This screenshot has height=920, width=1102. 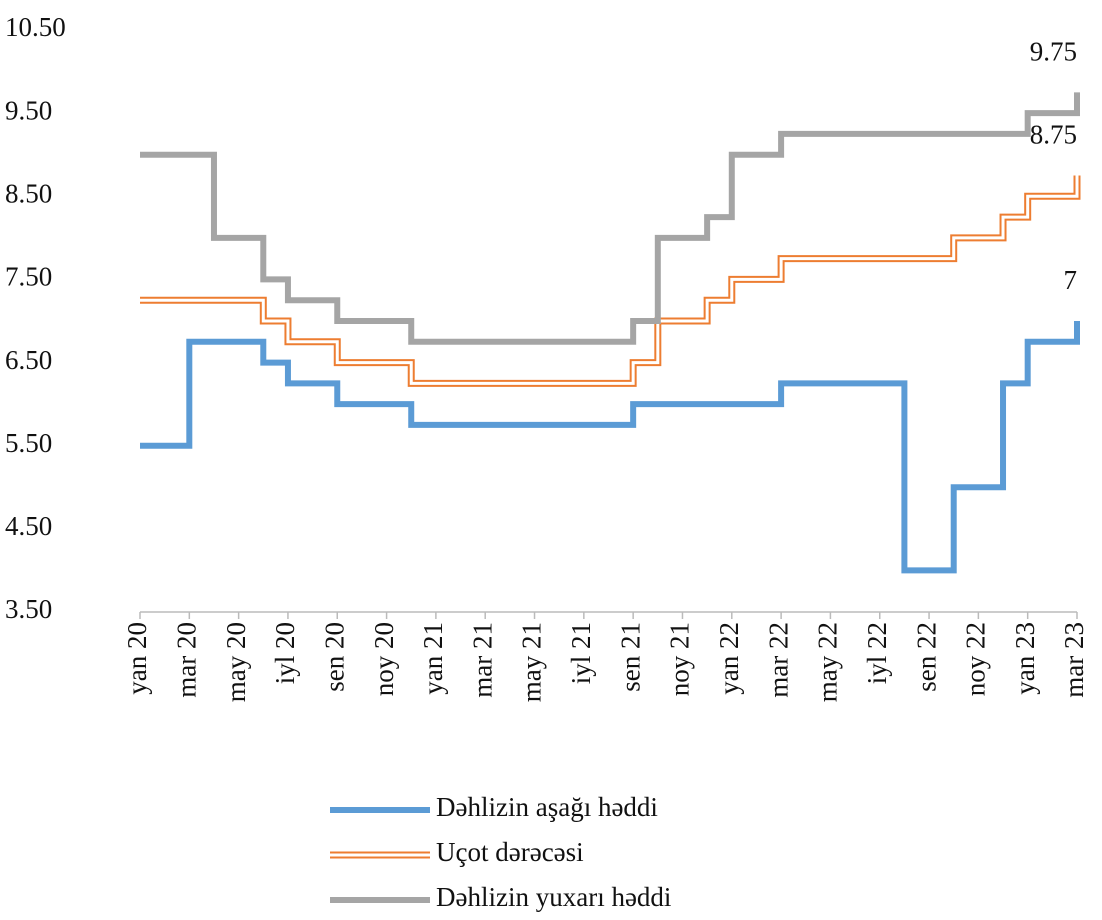 What do you see at coordinates (1074, 660) in the screenshot?
I see `x-tick-label: mar 23` at bounding box center [1074, 660].